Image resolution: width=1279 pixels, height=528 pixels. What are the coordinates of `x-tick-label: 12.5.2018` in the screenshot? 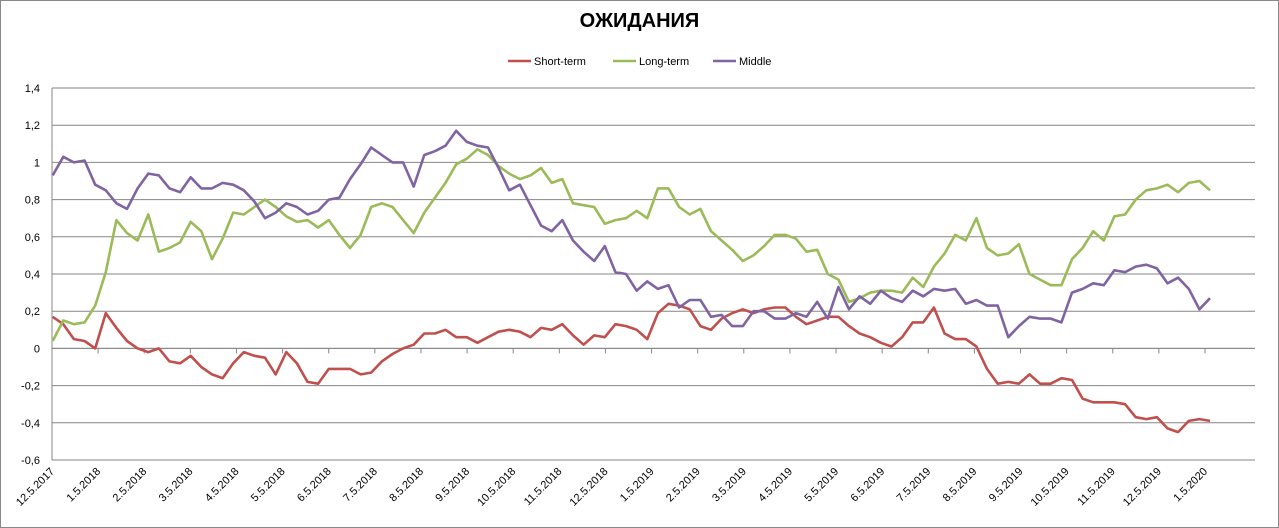 It's located at (588, 487).